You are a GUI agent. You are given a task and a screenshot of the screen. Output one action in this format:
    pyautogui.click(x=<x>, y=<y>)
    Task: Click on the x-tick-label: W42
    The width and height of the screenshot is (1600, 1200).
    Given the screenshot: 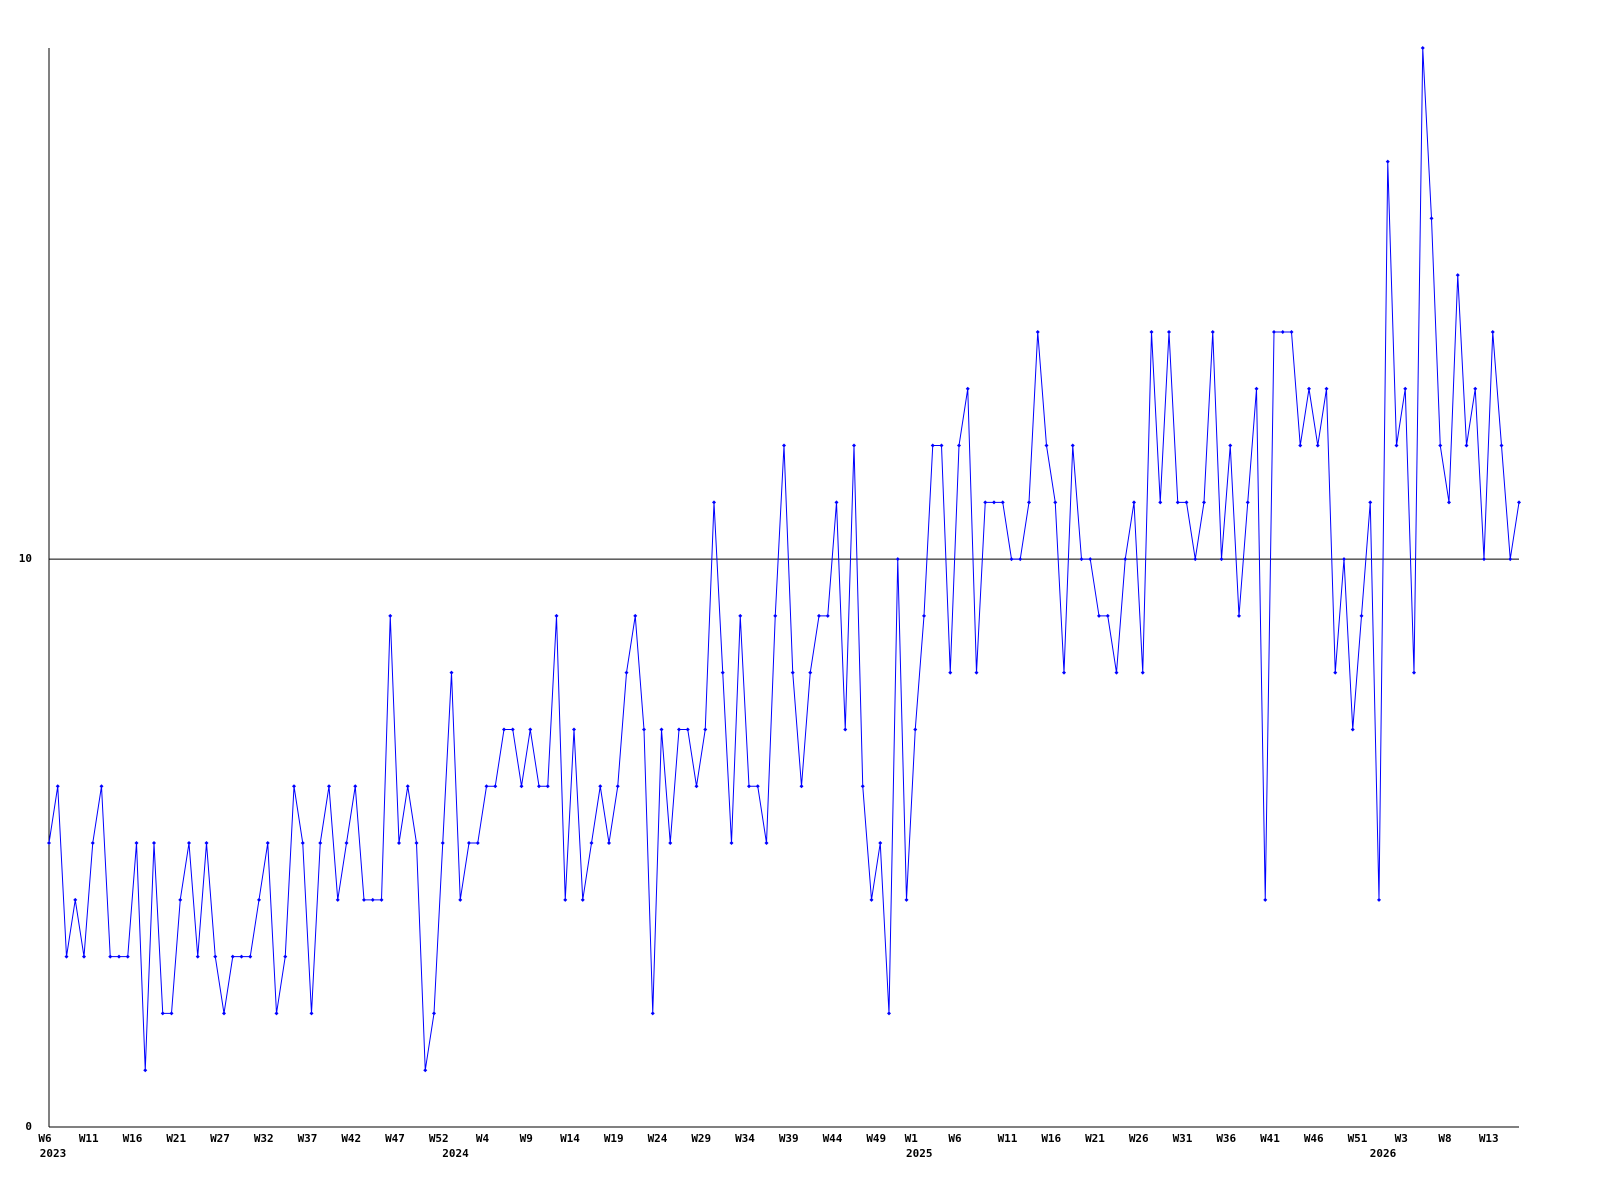 What is the action you would take?
    pyautogui.click(x=351, y=1138)
    